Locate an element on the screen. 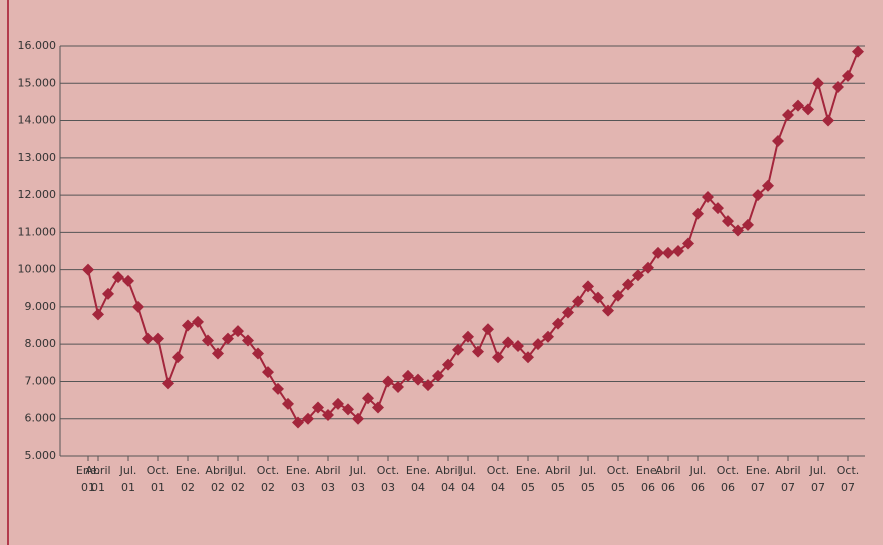 The height and width of the screenshot is (545, 883). x-tick-label: Abril 07 is located at coordinates (787, 479).